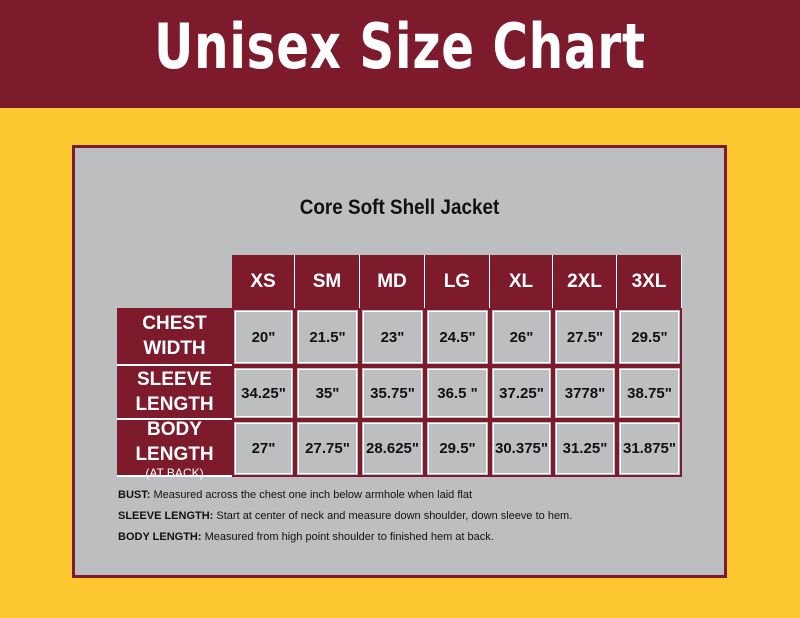  Describe the element at coordinates (263, 393) in the screenshot. I see `size-value: 34.25"` at that location.